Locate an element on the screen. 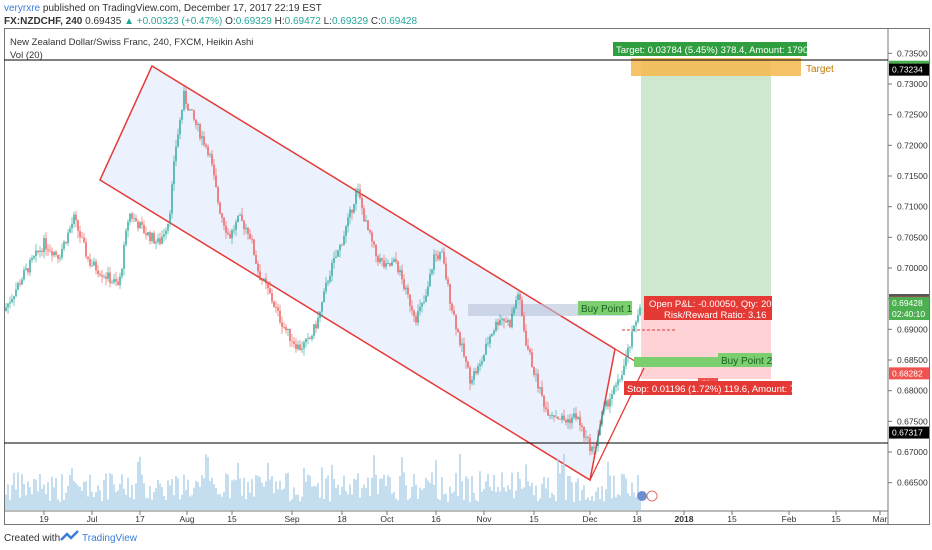  volume-bars is located at coordinates (323, 481).